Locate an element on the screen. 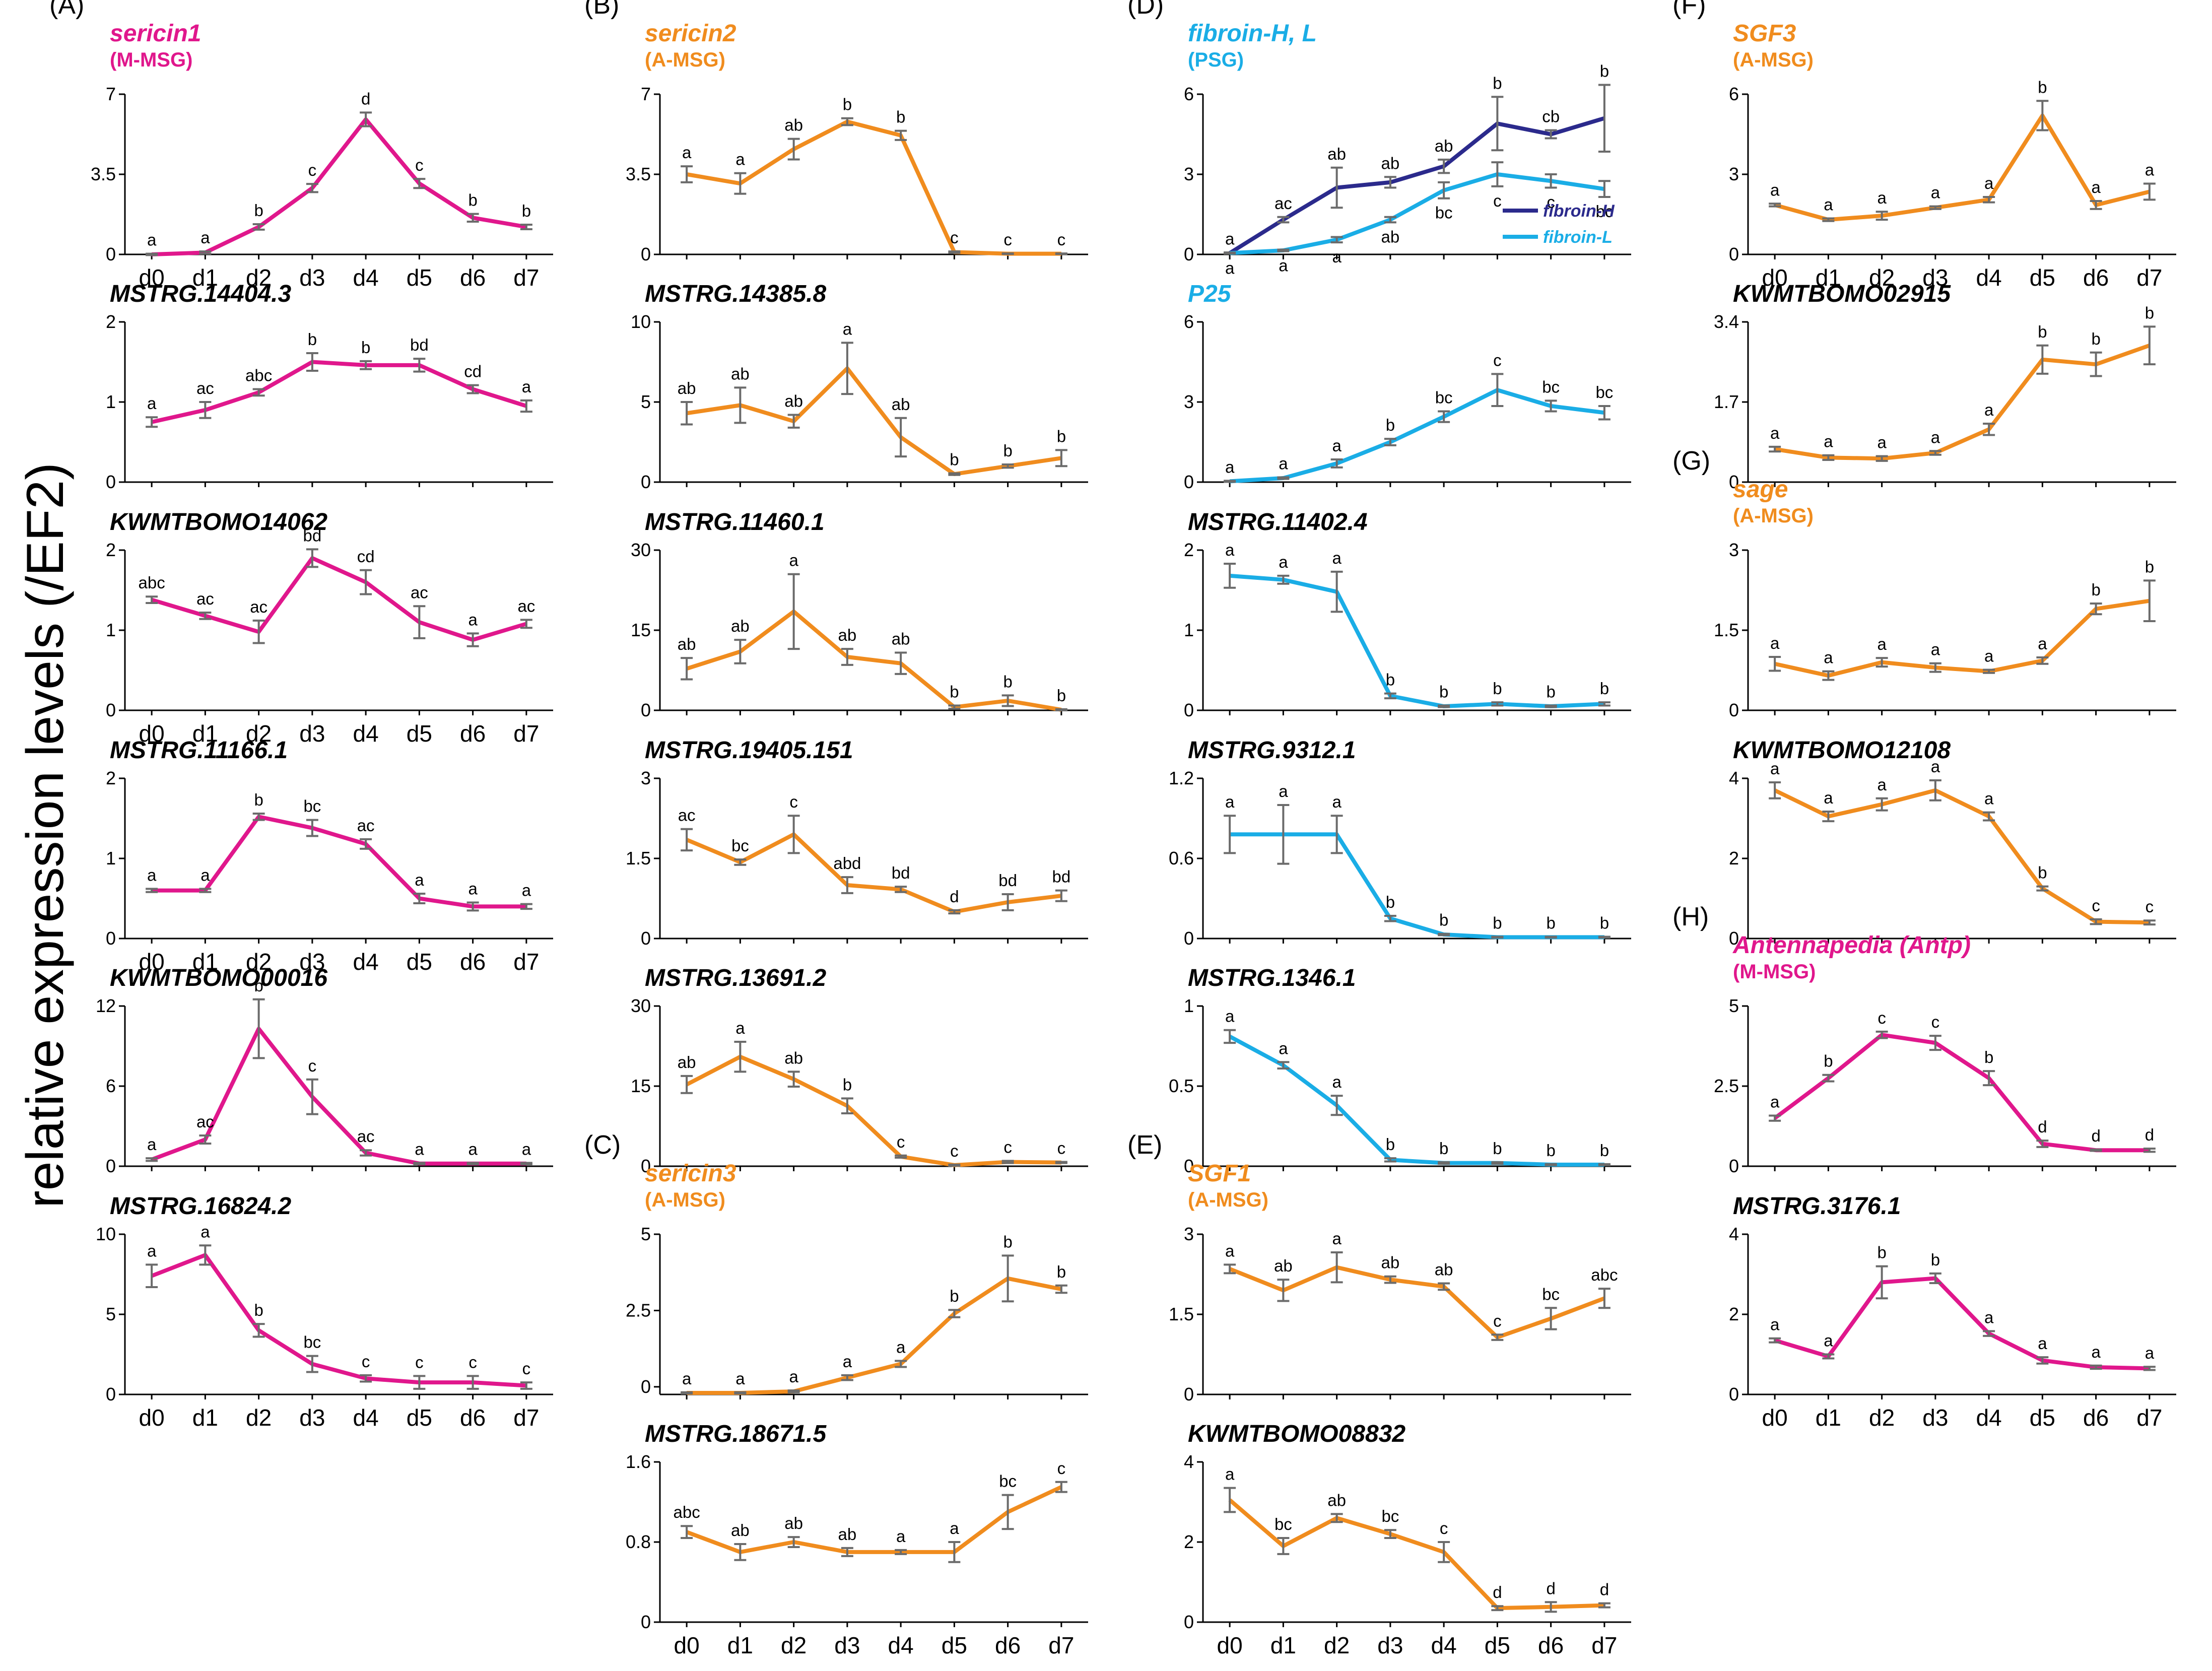  y-tick-label: 10 is located at coordinates (641, 321).